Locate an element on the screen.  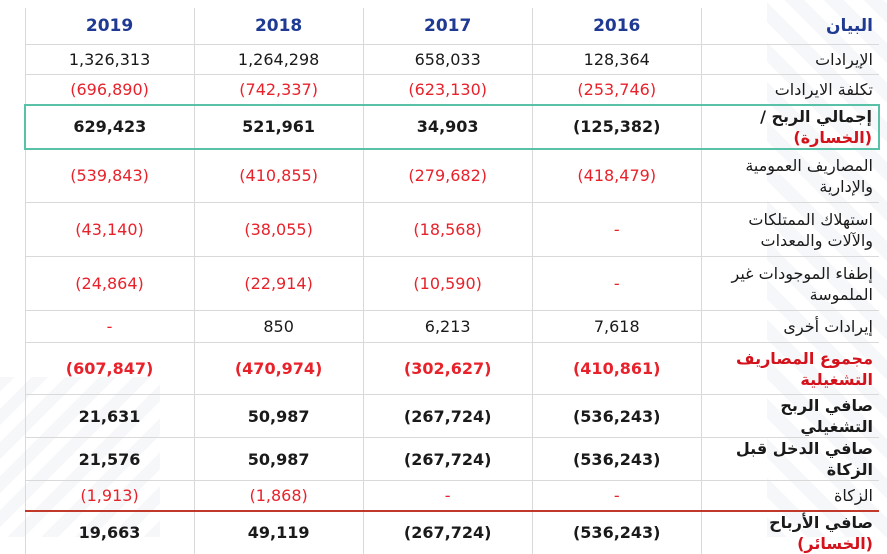
row-label: صافي الأرباح (الخسائر) is located at coordinates (789, 531).